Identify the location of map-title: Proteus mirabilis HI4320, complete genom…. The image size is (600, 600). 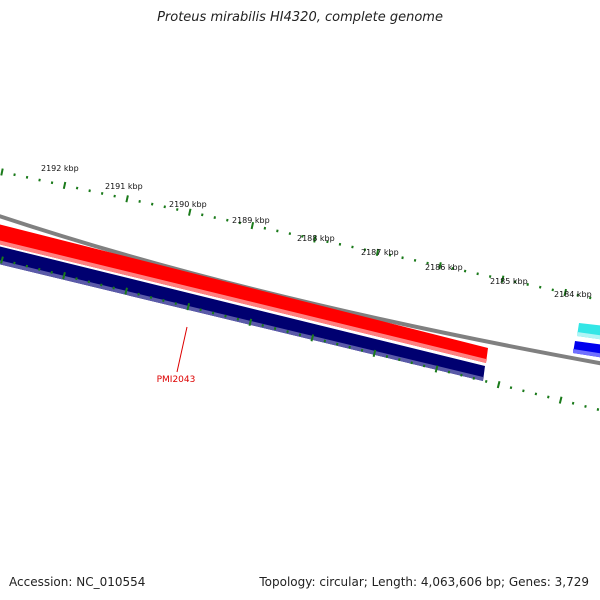
(300, 17).